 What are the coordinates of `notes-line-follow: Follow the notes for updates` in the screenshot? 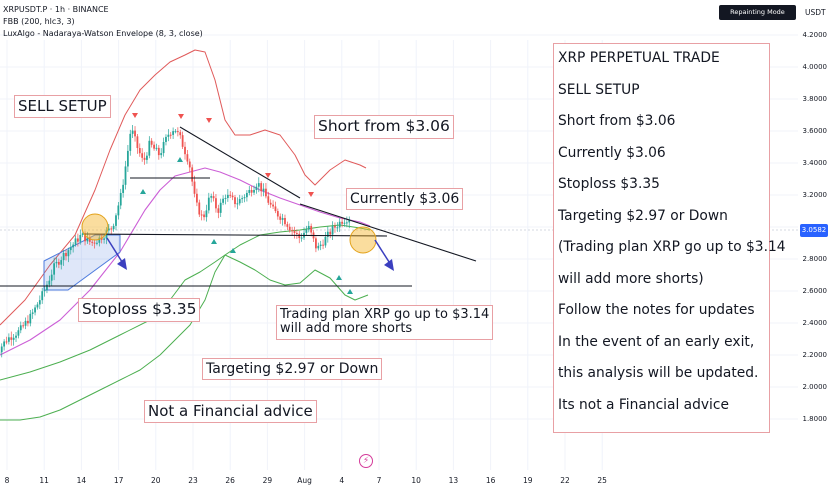 It's located at (656, 310).